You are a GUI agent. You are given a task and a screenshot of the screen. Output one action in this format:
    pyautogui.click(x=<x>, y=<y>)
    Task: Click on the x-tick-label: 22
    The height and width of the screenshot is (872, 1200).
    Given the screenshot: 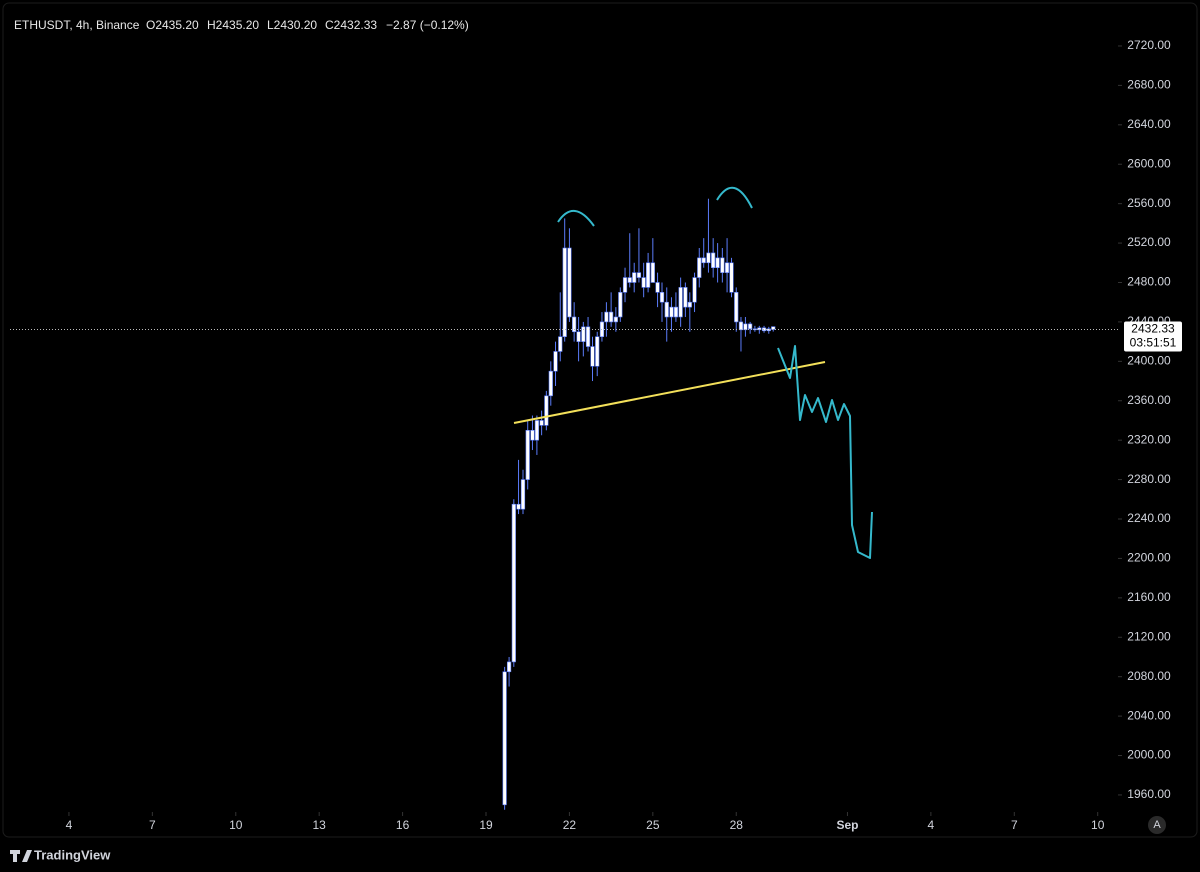 What is the action you would take?
    pyautogui.click(x=570, y=825)
    